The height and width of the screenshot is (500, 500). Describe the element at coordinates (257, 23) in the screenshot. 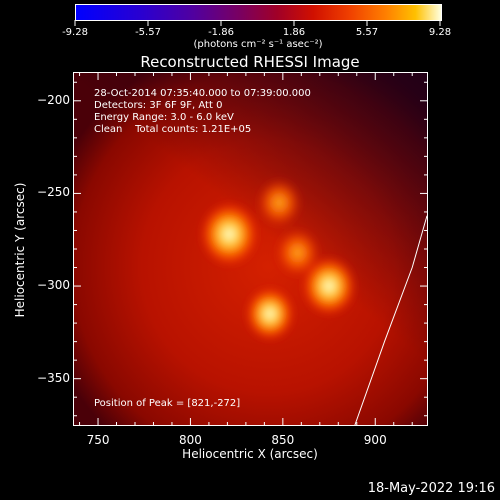

I see `colorbar-ticks` at that location.